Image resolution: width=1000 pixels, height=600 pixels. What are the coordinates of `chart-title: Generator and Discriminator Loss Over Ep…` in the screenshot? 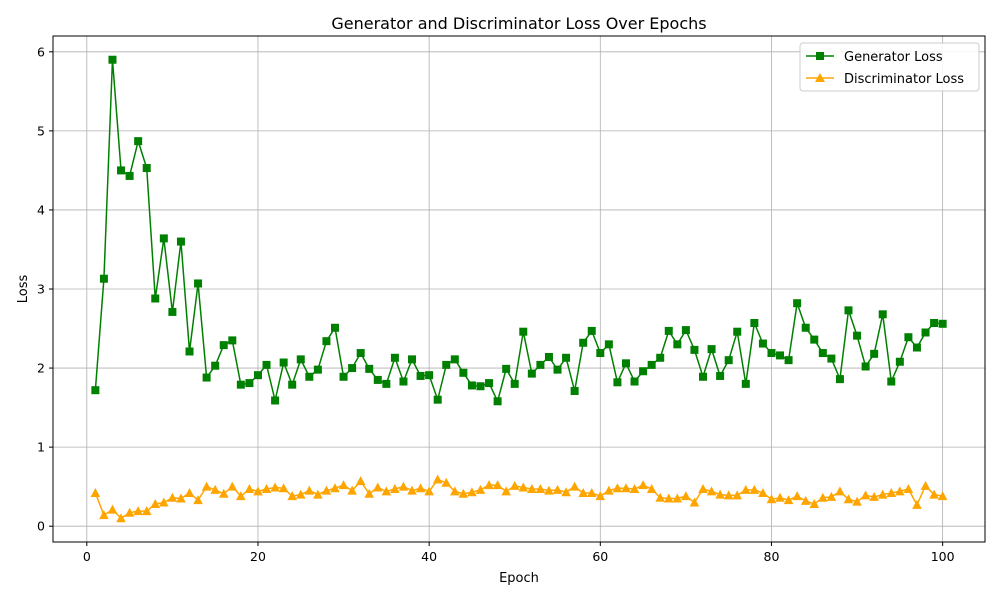 It's located at (518, 23).